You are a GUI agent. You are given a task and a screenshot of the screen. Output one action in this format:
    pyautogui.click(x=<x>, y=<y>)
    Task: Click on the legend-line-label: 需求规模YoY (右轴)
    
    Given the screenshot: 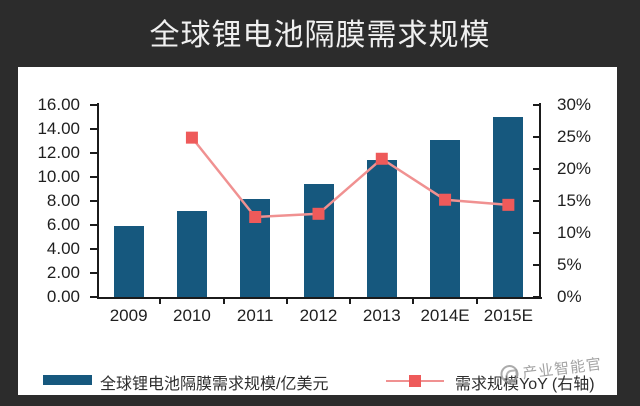 What is the action you would take?
    pyautogui.click(x=525, y=384)
    